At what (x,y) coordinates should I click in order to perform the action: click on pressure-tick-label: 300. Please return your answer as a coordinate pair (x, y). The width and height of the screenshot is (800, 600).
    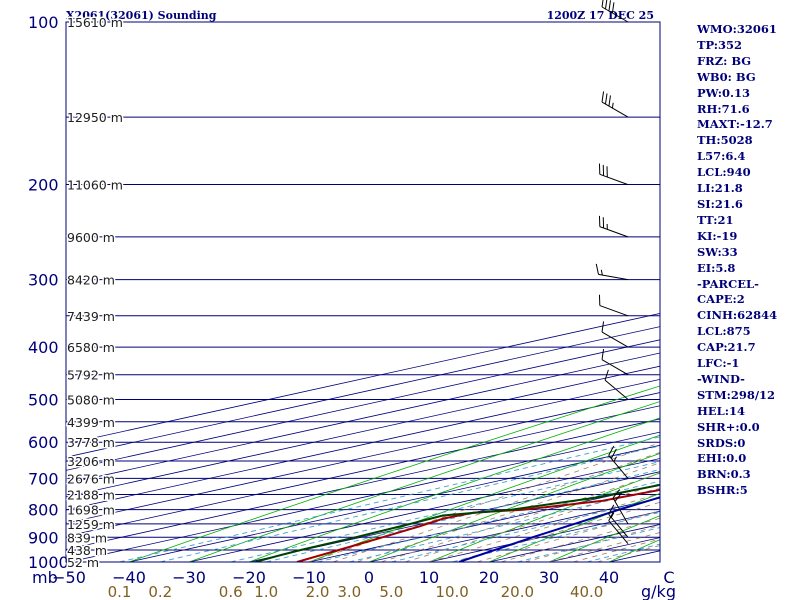
    Looking at the image, I should click on (43, 280).